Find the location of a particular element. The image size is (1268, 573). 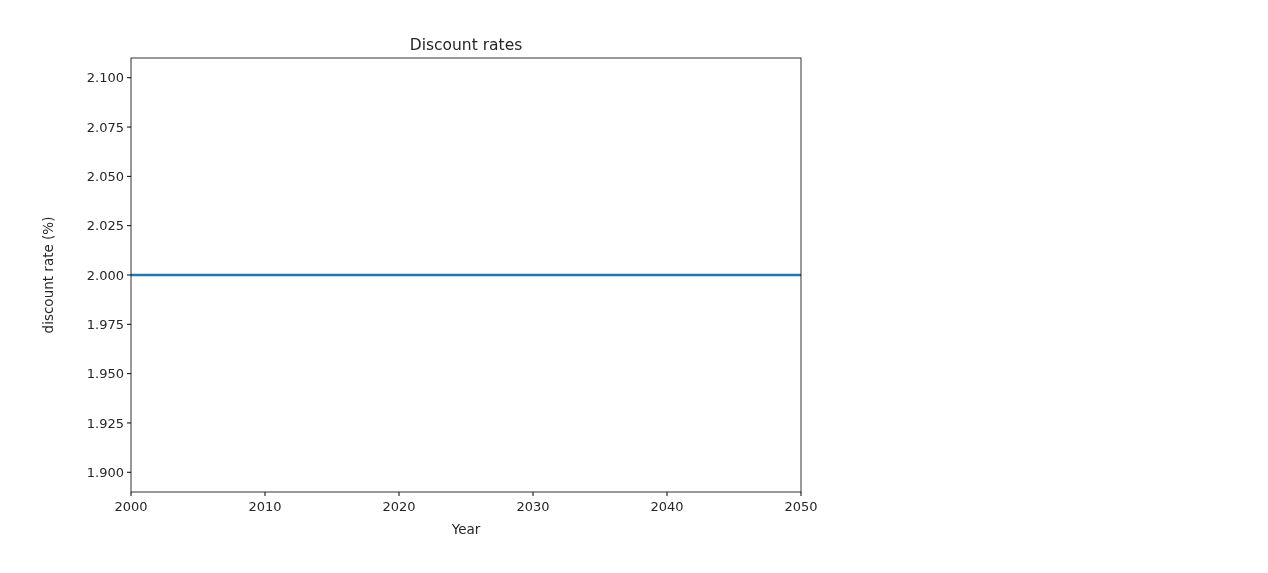

y-axis-title: discount rate (%) is located at coordinates (48, 275).